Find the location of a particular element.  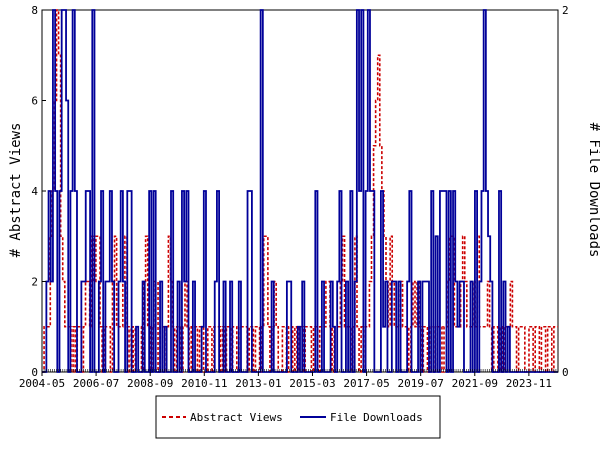

x-tick-label: 2008-09 is located at coordinates (150, 383).